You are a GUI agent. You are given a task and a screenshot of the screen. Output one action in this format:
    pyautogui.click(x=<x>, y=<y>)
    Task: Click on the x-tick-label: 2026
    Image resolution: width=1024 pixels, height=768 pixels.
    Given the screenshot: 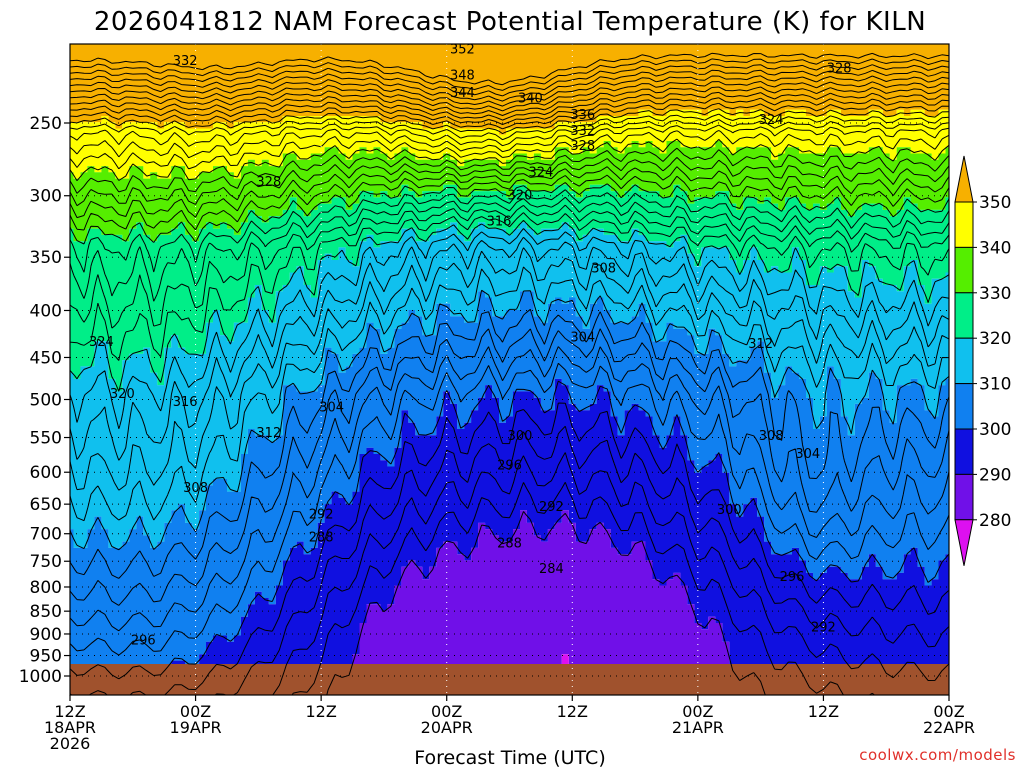 What is the action you would take?
    pyautogui.click(x=70, y=743)
    